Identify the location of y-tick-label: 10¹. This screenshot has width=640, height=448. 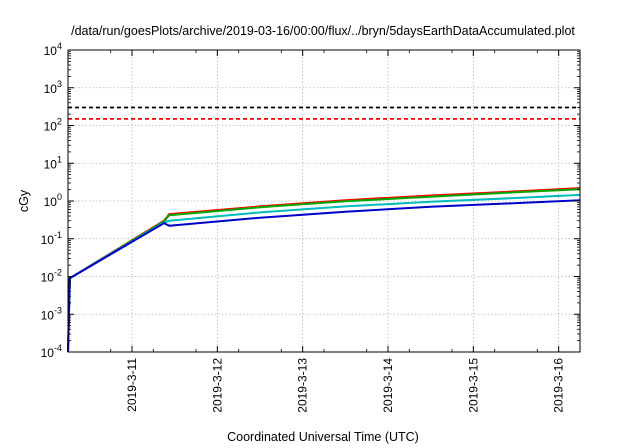
(53, 162).